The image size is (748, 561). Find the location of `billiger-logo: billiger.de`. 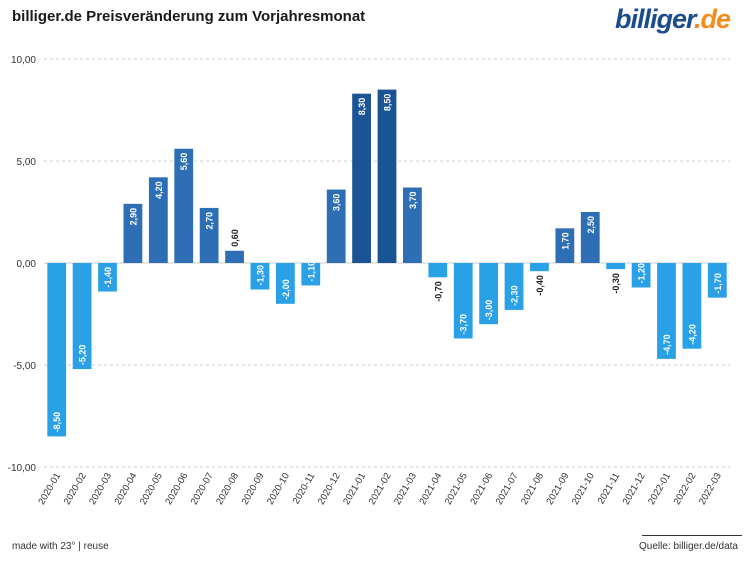

billiger-logo: billiger.de is located at coordinates (672, 19).